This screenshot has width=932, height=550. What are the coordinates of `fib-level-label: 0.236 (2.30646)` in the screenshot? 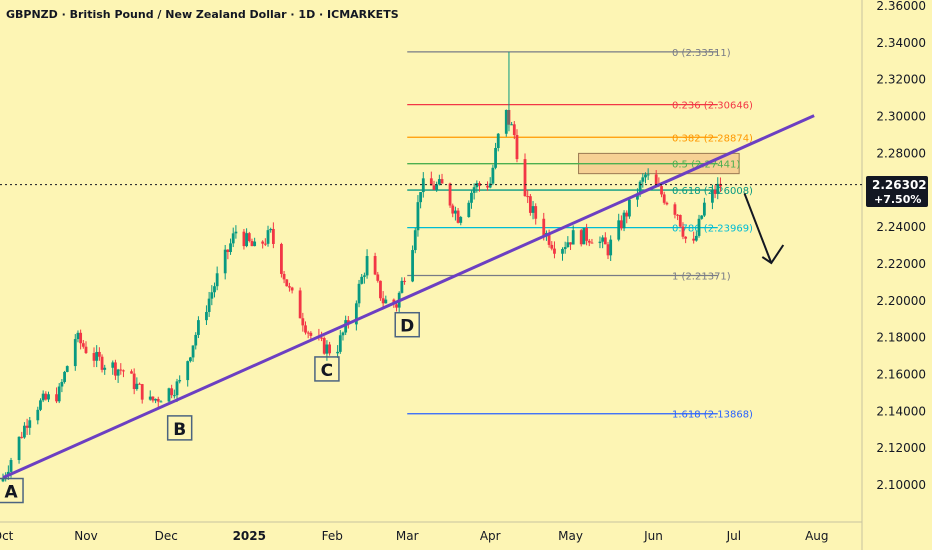 It's located at (712, 106).